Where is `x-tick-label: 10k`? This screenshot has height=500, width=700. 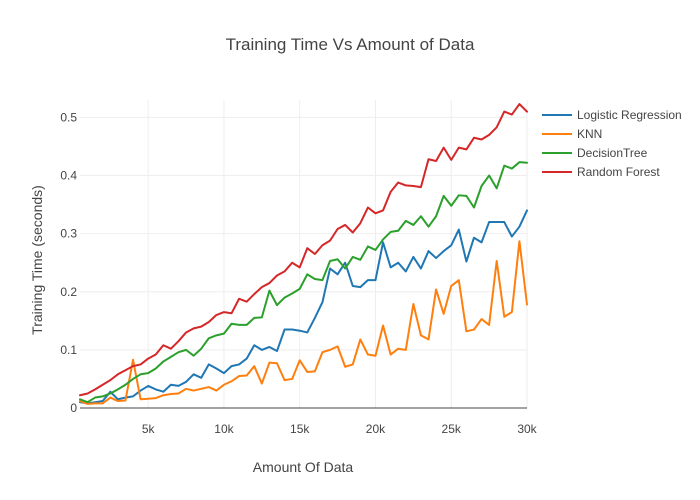
x-tick-label: 10k is located at coordinates (224, 429).